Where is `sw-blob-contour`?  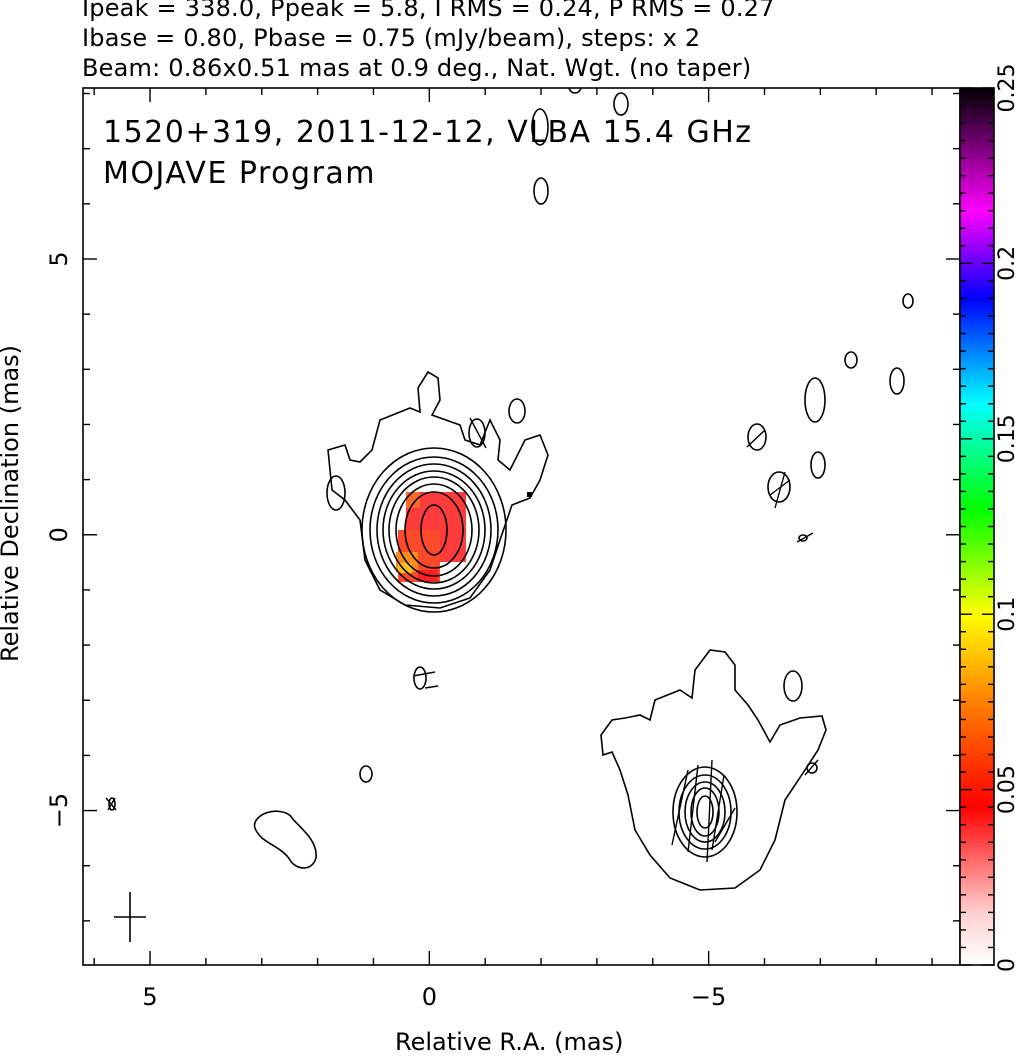 sw-blob-contour is located at coordinates (285, 839).